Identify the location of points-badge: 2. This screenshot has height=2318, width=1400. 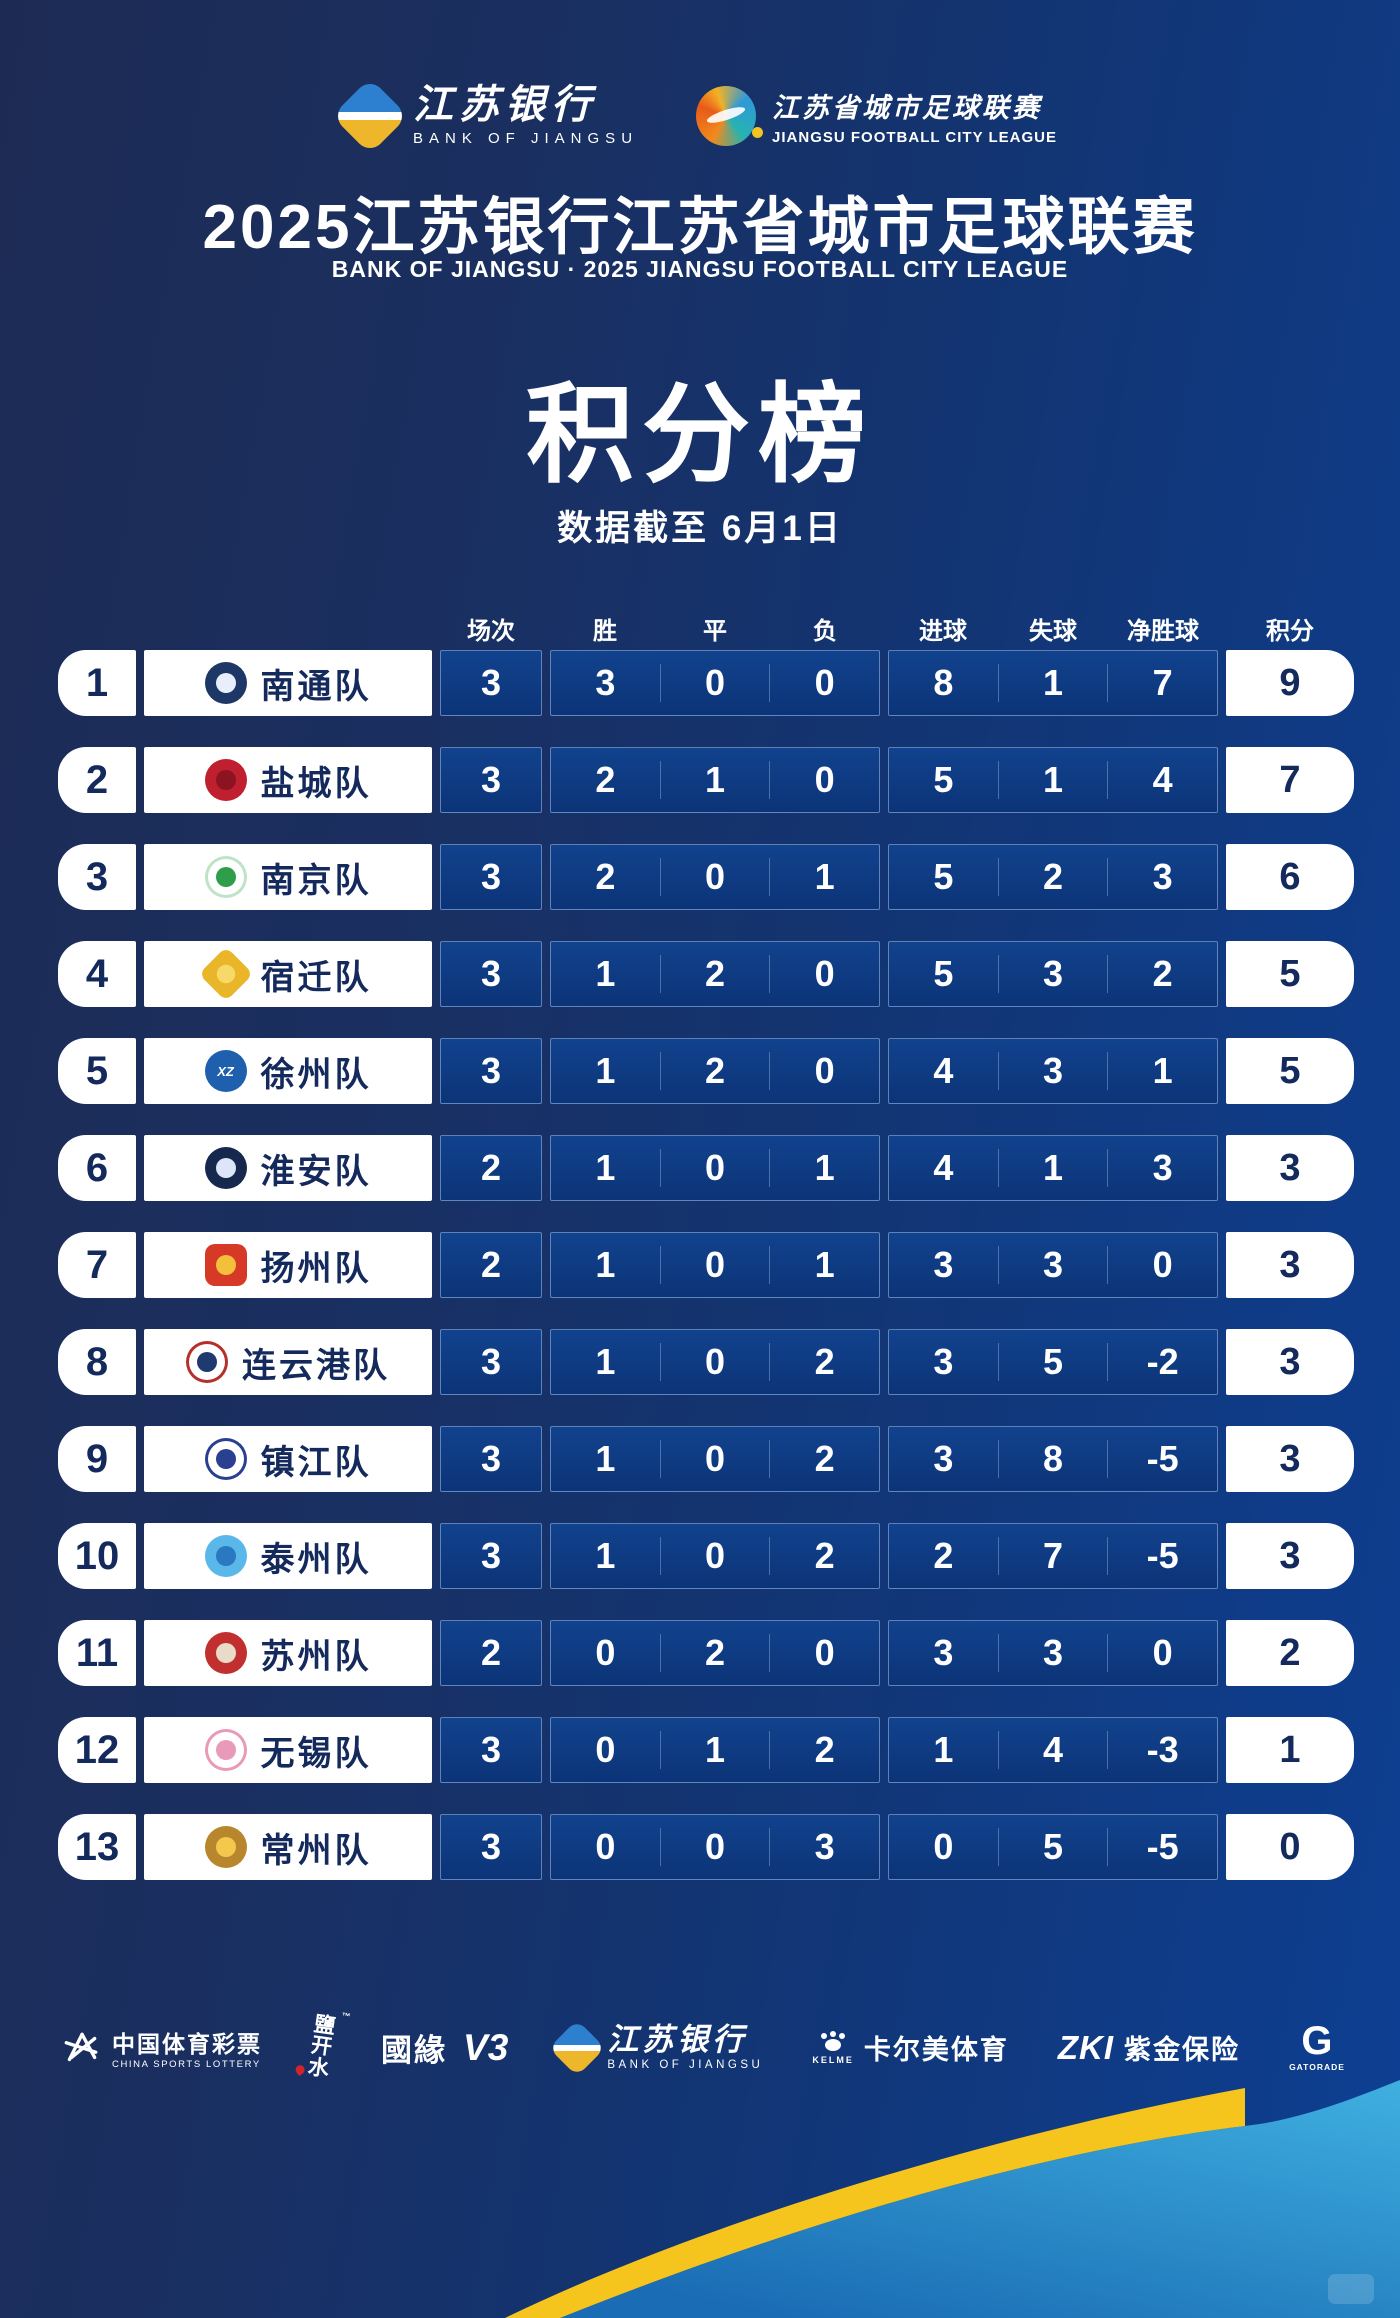
(1290, 1653).